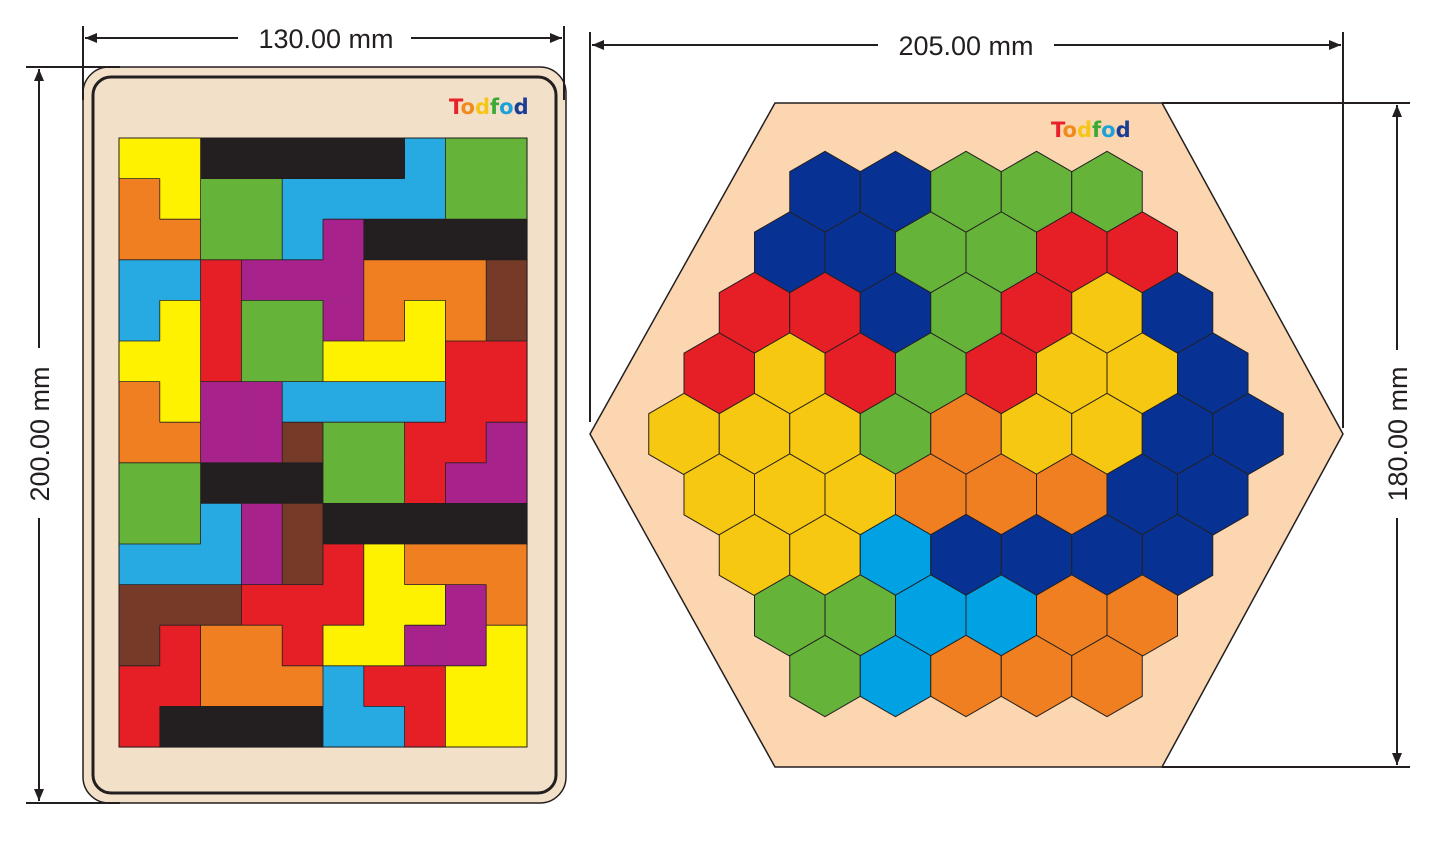 This screenshot has height=848, width=1445. I want to click on dimension-hex-height, so click(1286, 435).